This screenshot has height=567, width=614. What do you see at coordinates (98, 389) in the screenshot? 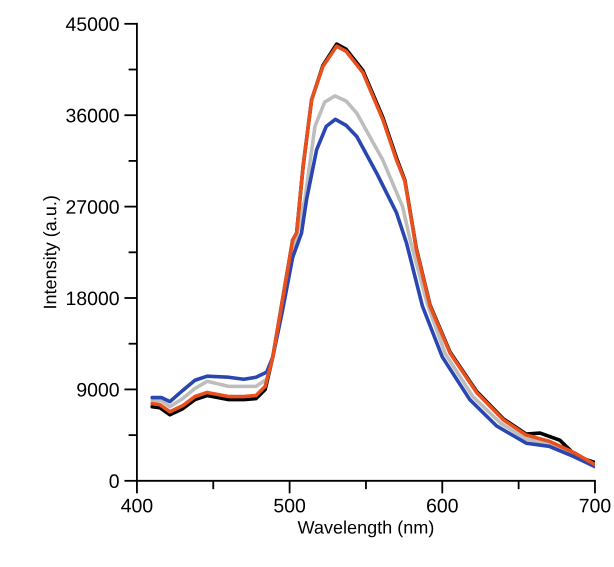
I see `y-tick-label: 9000` at bounding box center [98, 389].